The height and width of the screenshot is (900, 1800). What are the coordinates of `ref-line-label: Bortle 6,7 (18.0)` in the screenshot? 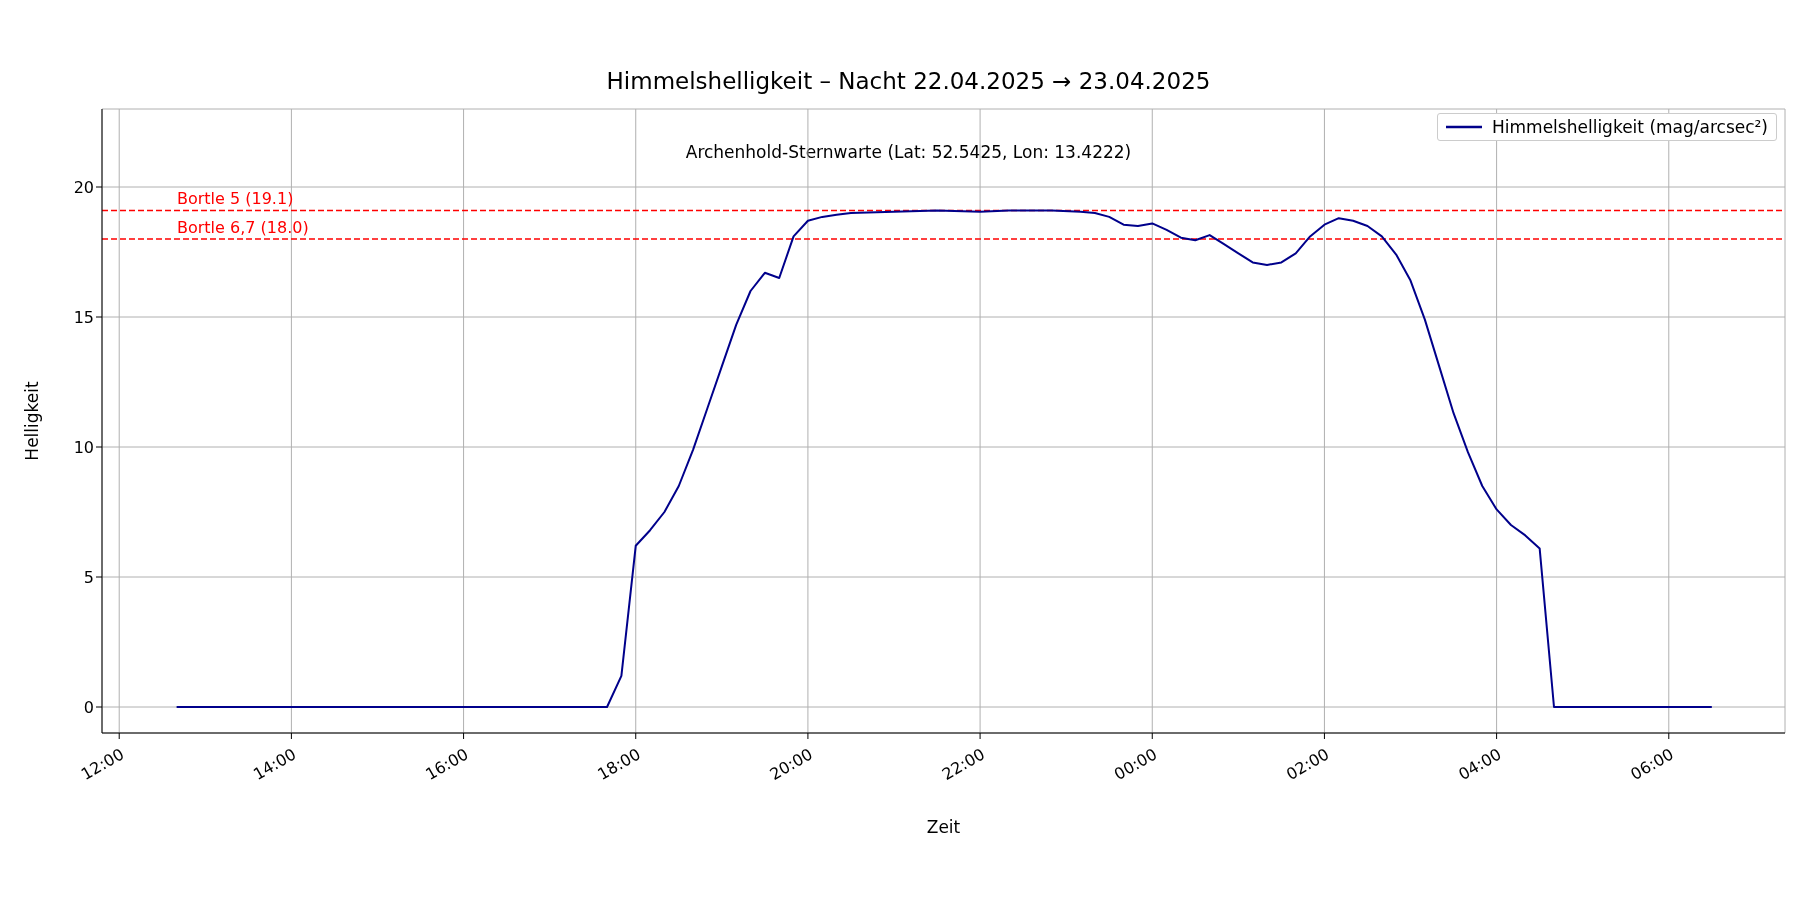 It's located at (243, 227).